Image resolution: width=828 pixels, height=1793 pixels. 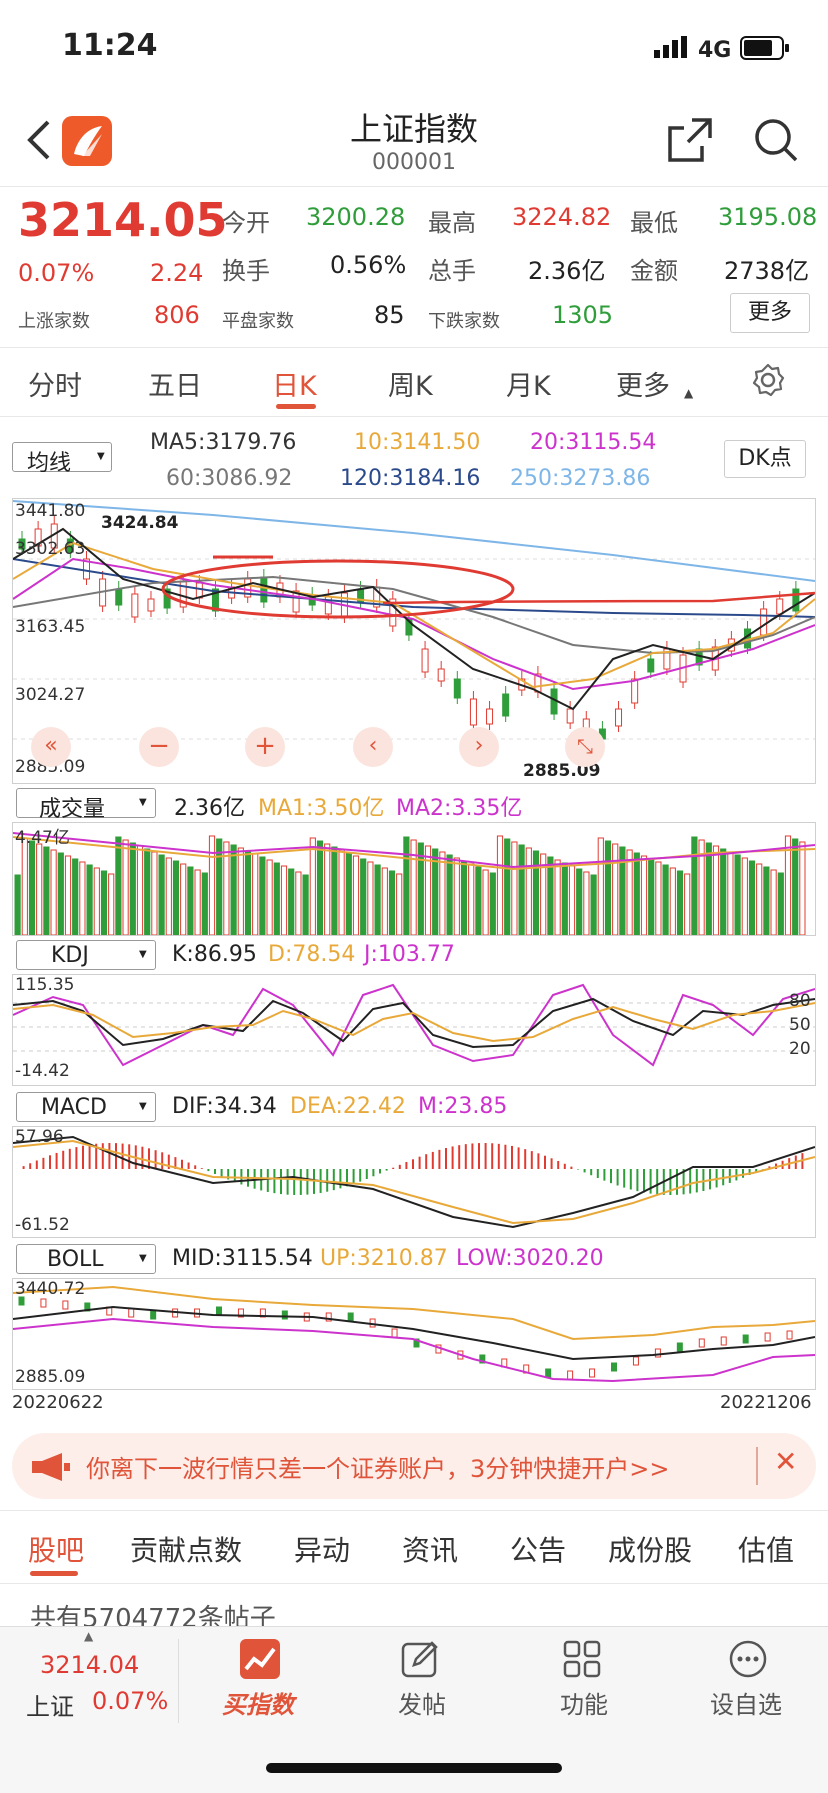 What do you see at coordinates (581, 1680) in the screenshot?
I see `tab-functions: 功能` at bounding box center [581, 1680].